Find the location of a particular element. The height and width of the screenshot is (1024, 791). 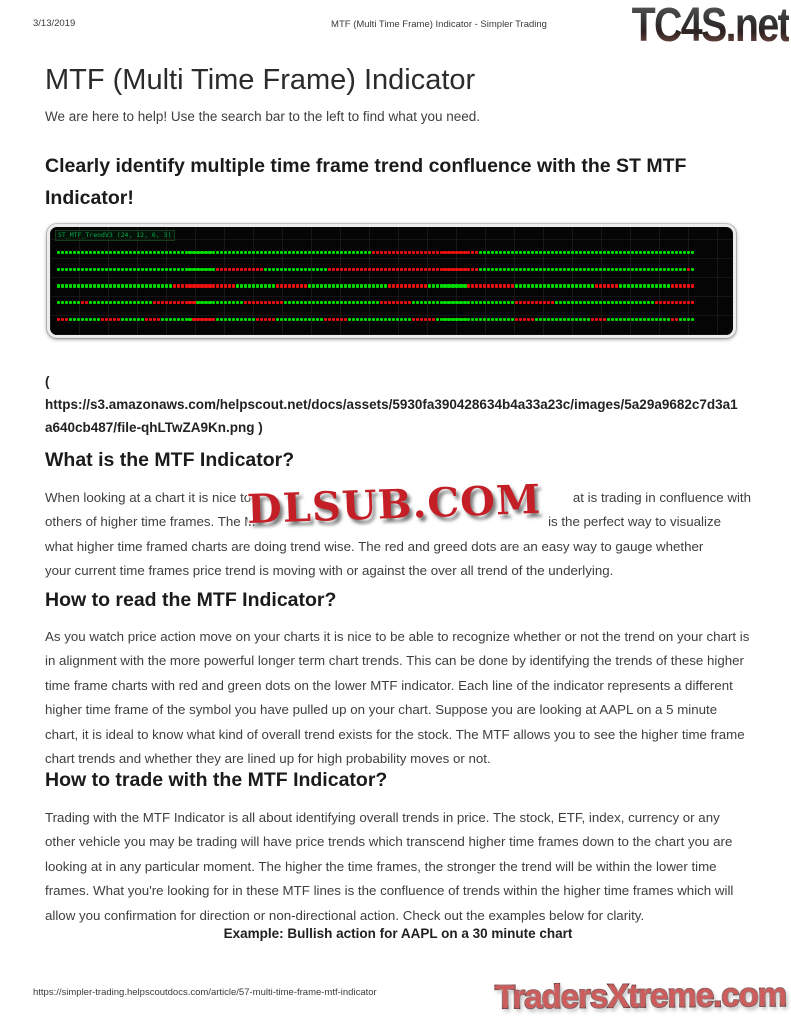

section-heading-how-to-trade: How to trade with the MTF Indicator? is located at coordinates (216, 780).